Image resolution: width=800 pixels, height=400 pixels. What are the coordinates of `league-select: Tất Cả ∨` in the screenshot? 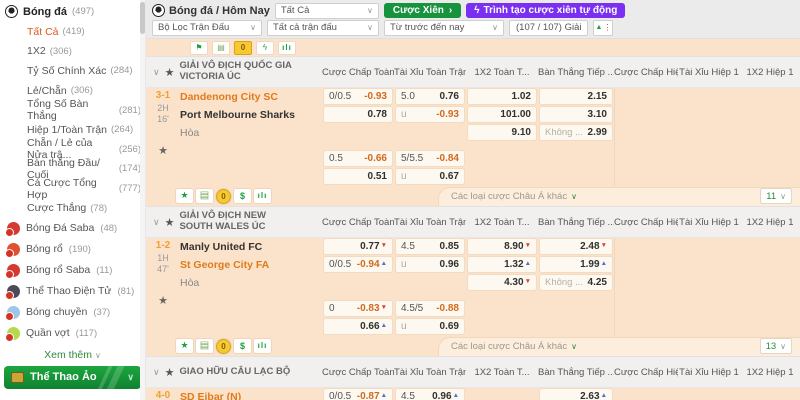 It's located at (326, 10).